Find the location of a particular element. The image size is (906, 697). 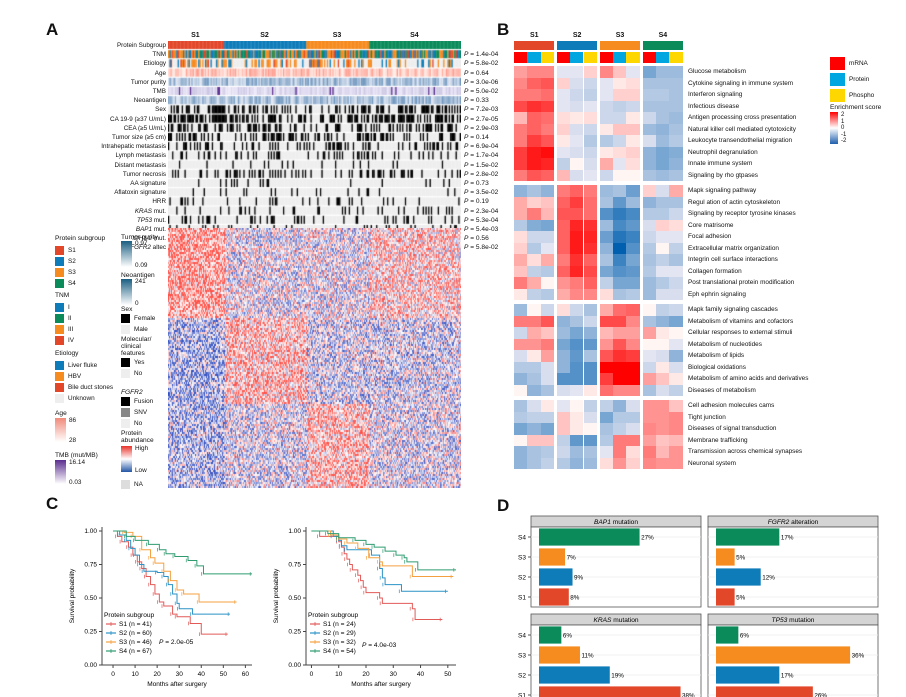

bar-value-label: 19% is located at coordinates (617, 675).